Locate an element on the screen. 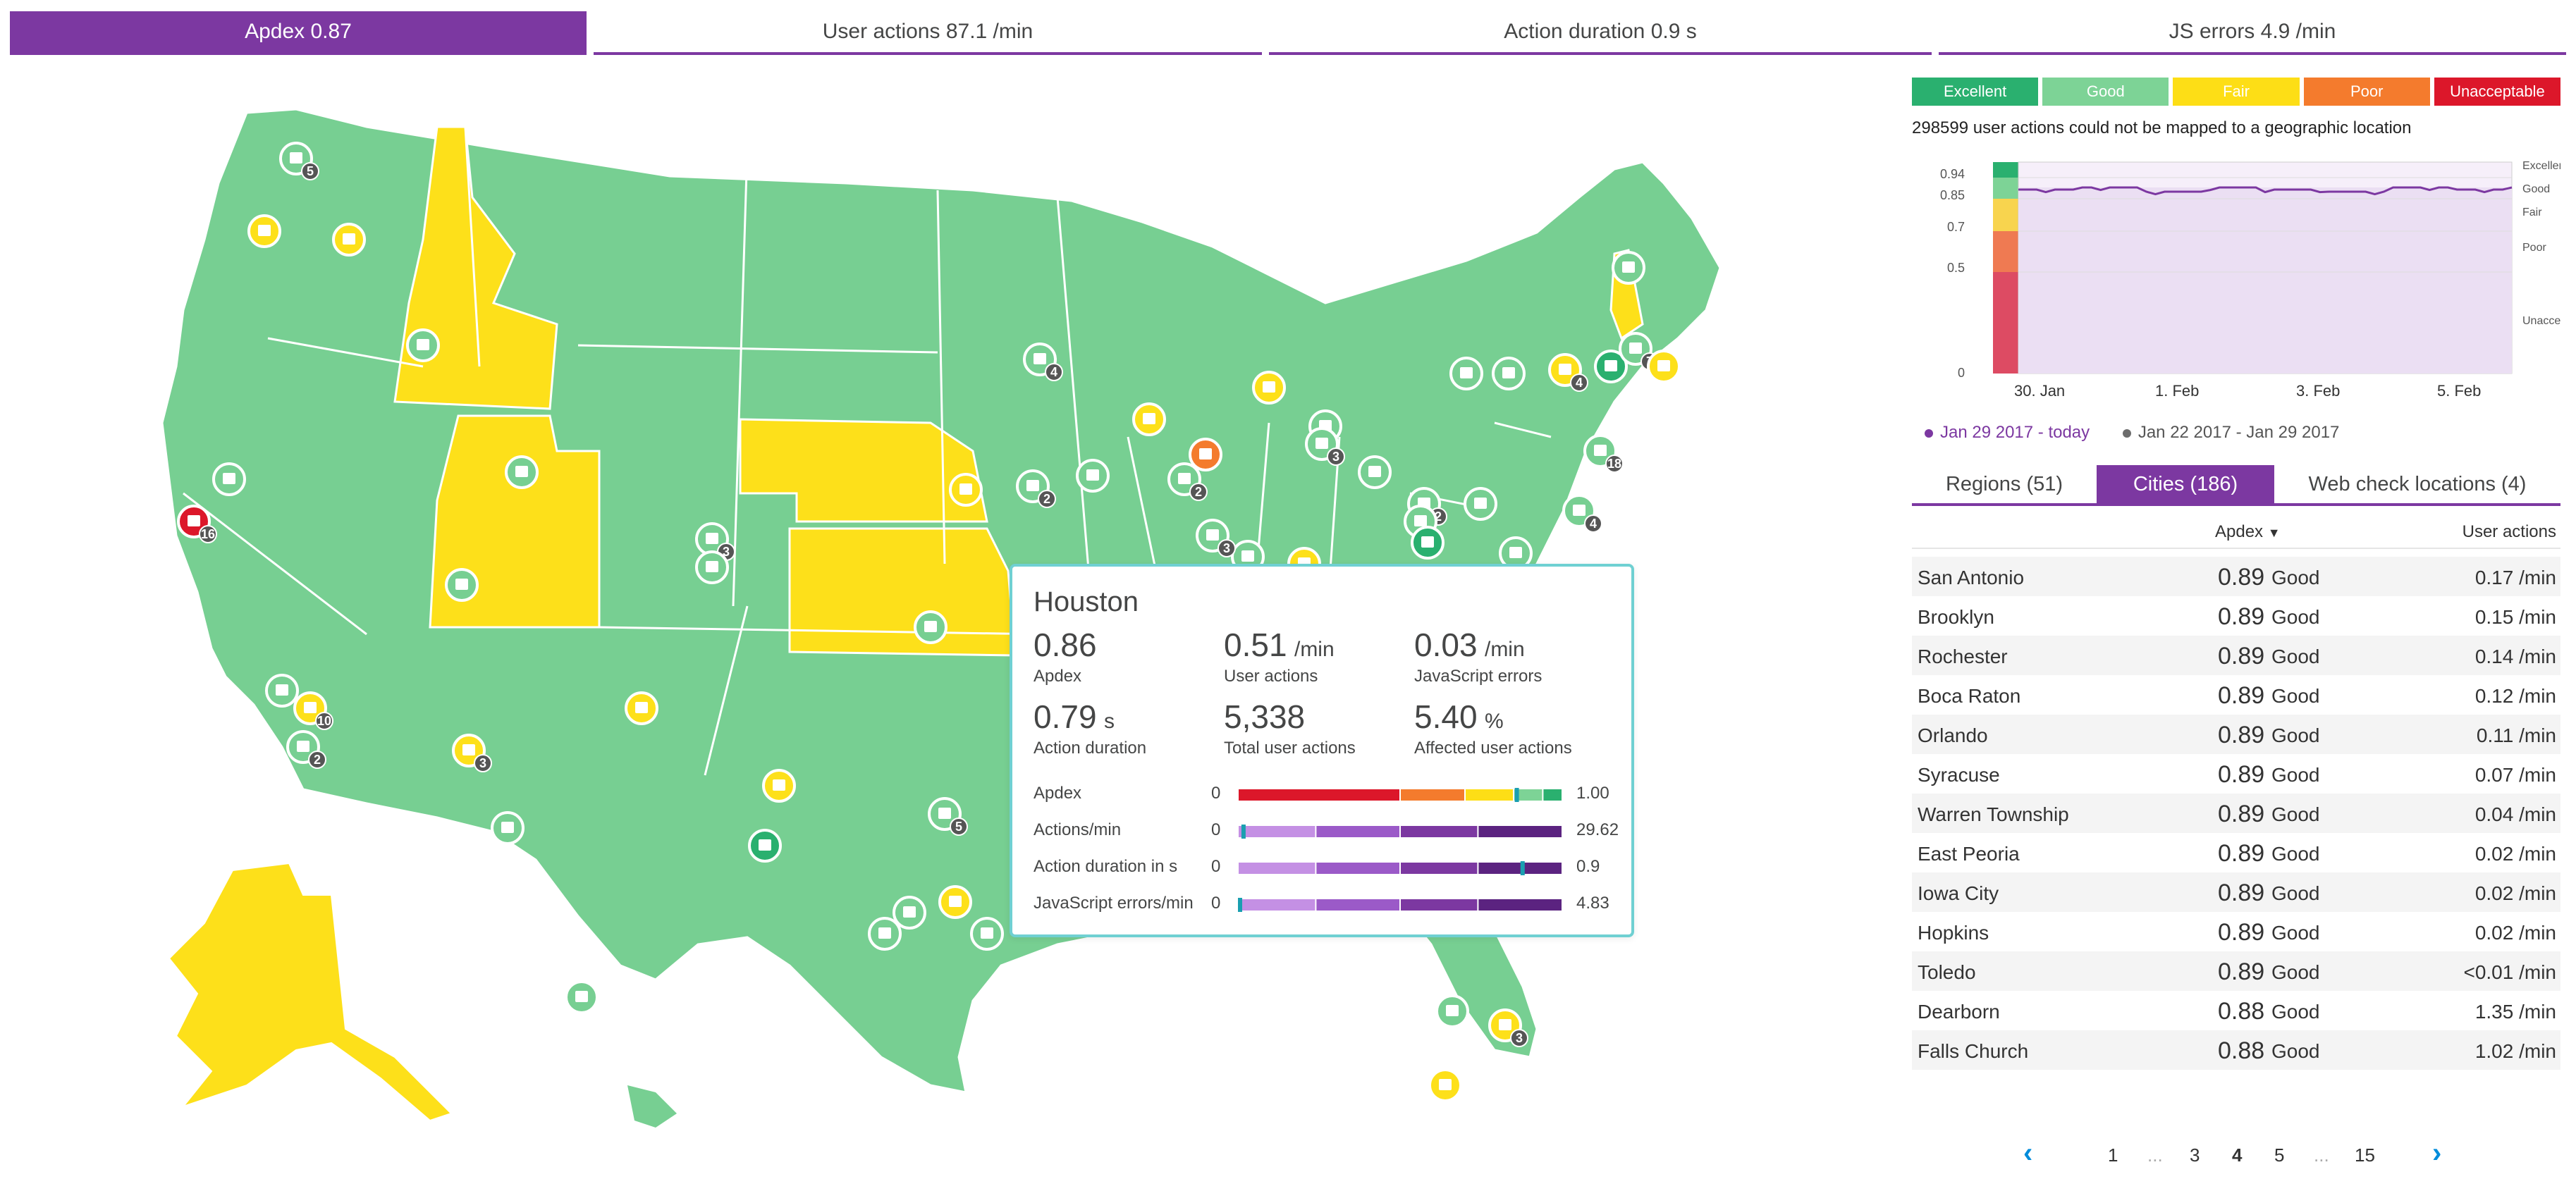 The image size is (2576, 1191). page-link: 3 is located at coordinates (2195, 1155).